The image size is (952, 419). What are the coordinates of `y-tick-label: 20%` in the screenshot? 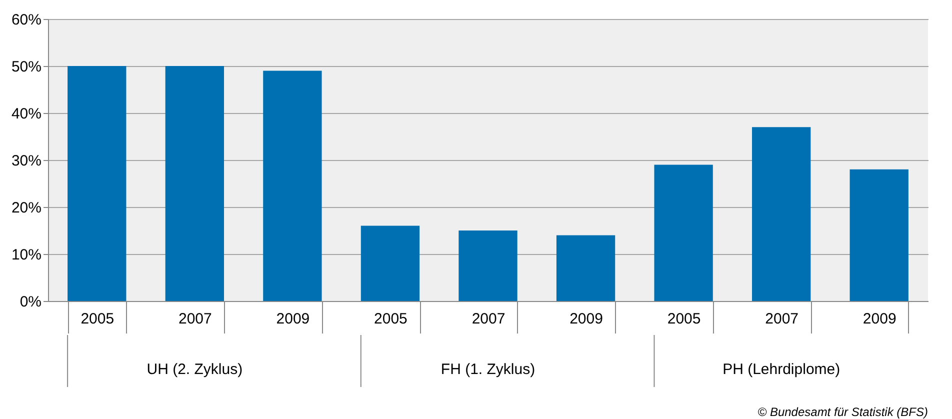 It's located at (26, 208).